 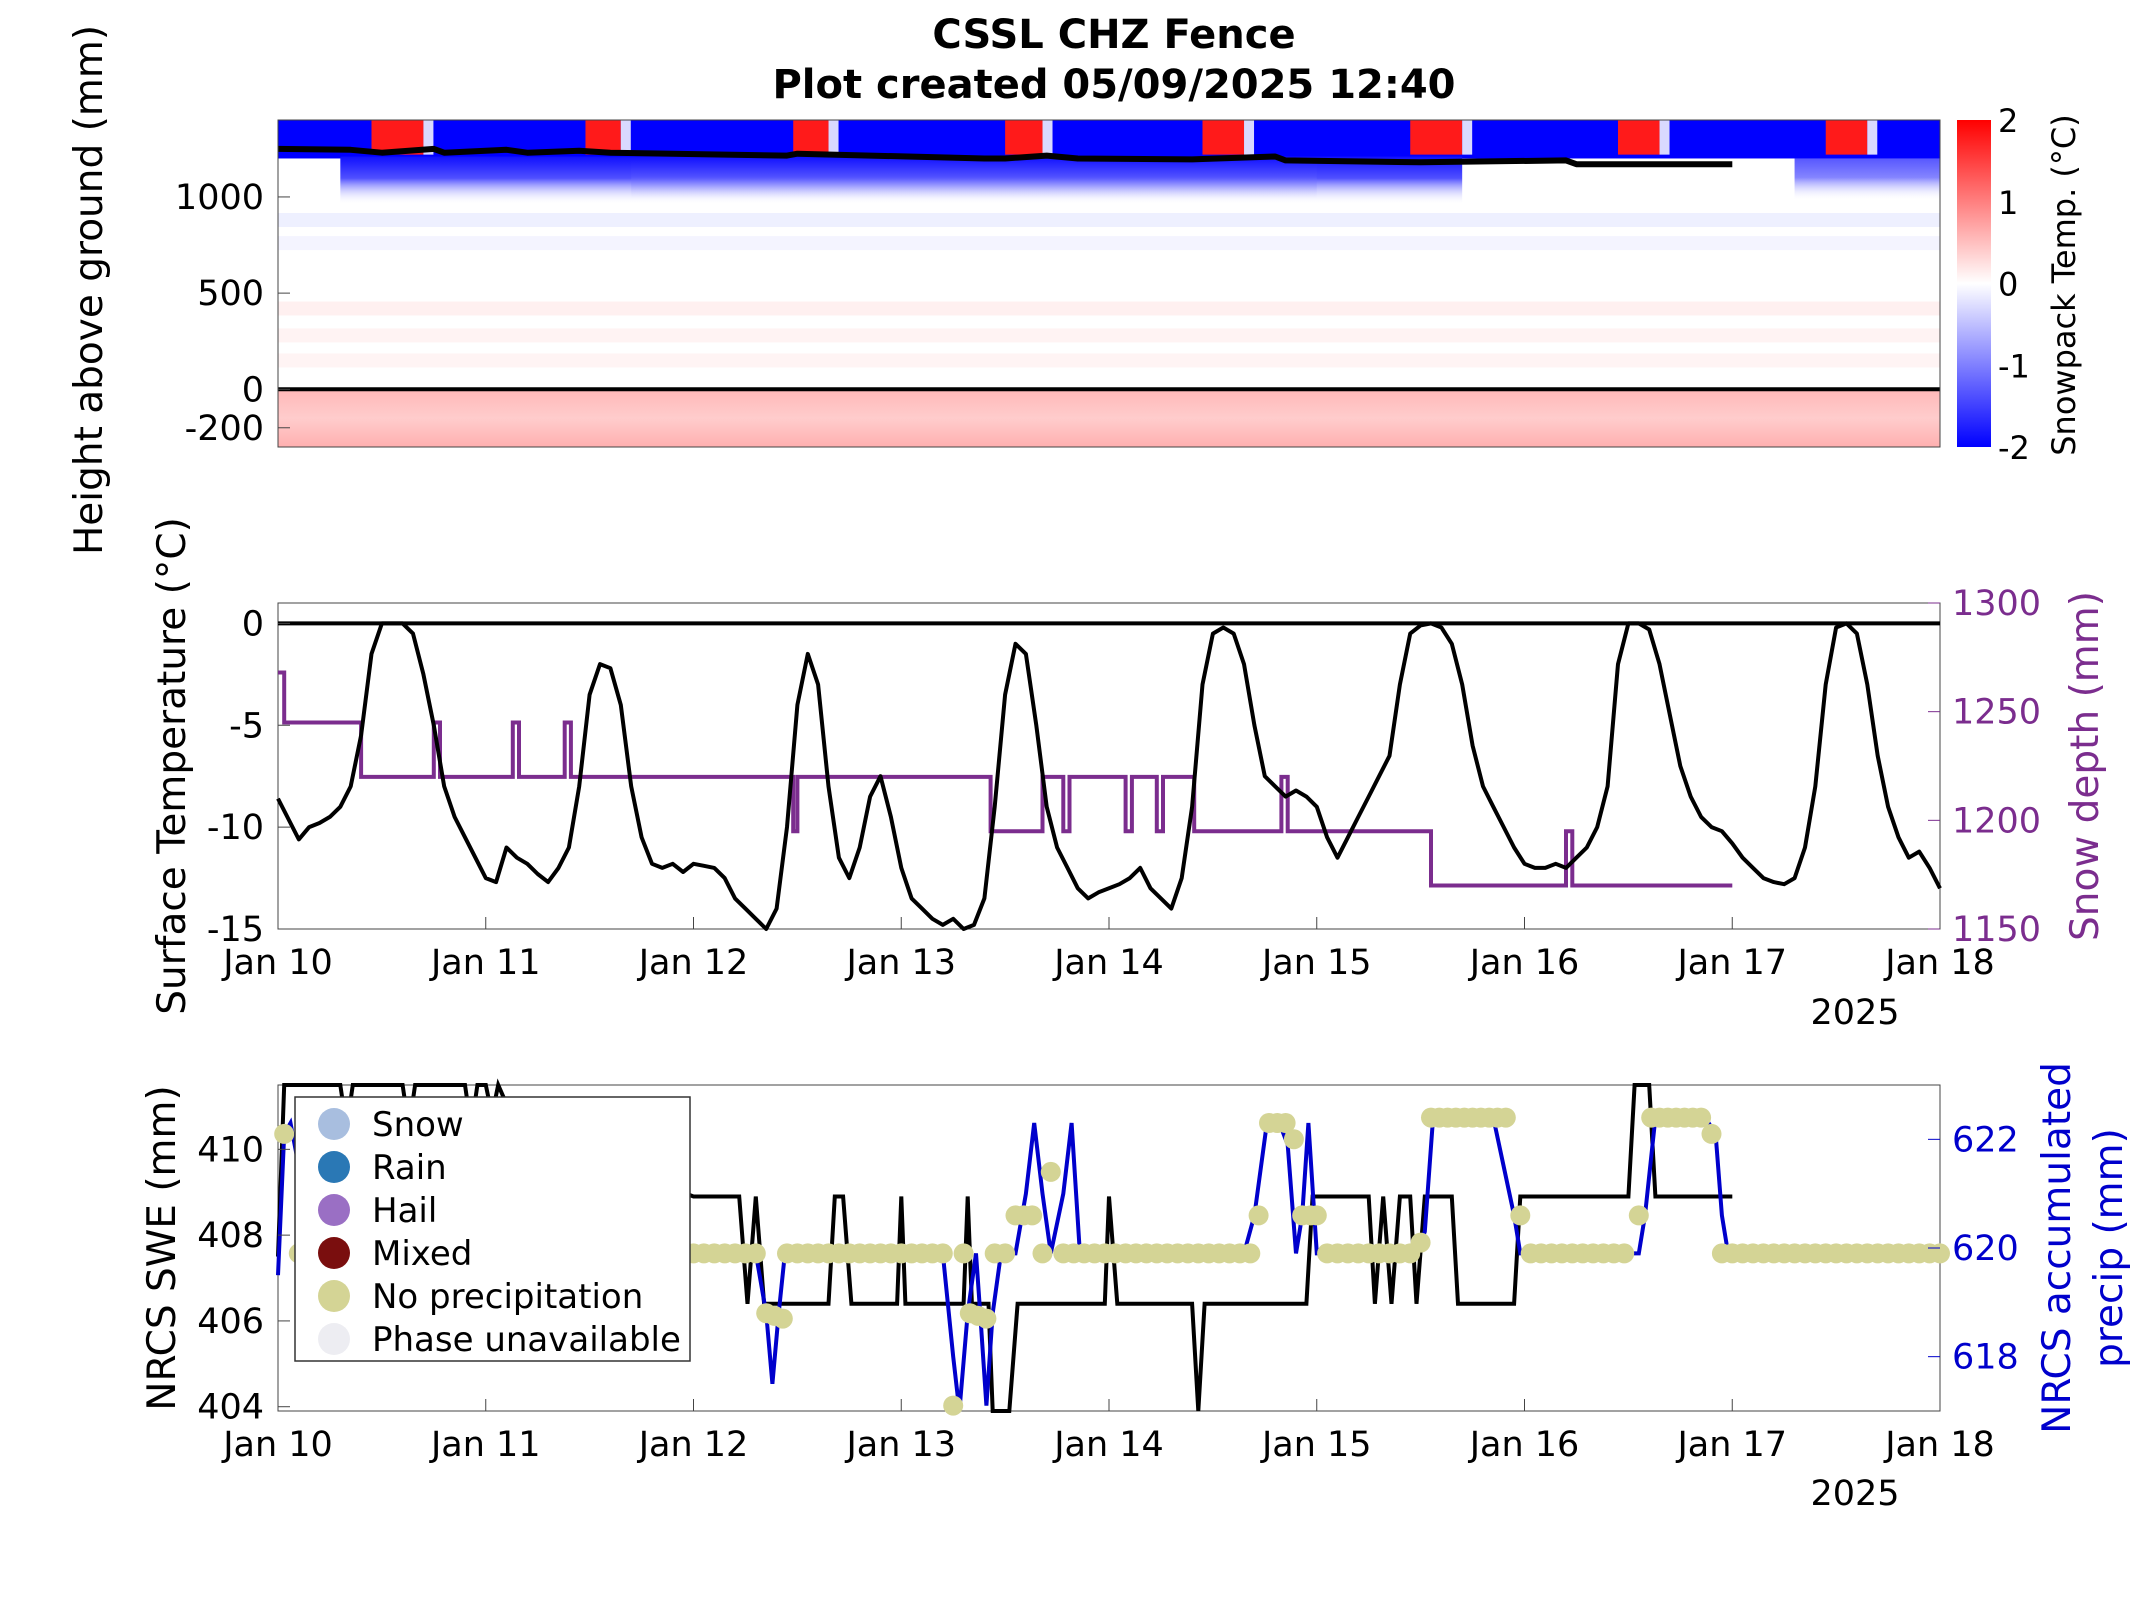 What do you see at coordinates (2085, 766) in the screenshot?
I see `snow-depth-ylabel: Snow depth (mm)` at bounding box center [2085, 766].